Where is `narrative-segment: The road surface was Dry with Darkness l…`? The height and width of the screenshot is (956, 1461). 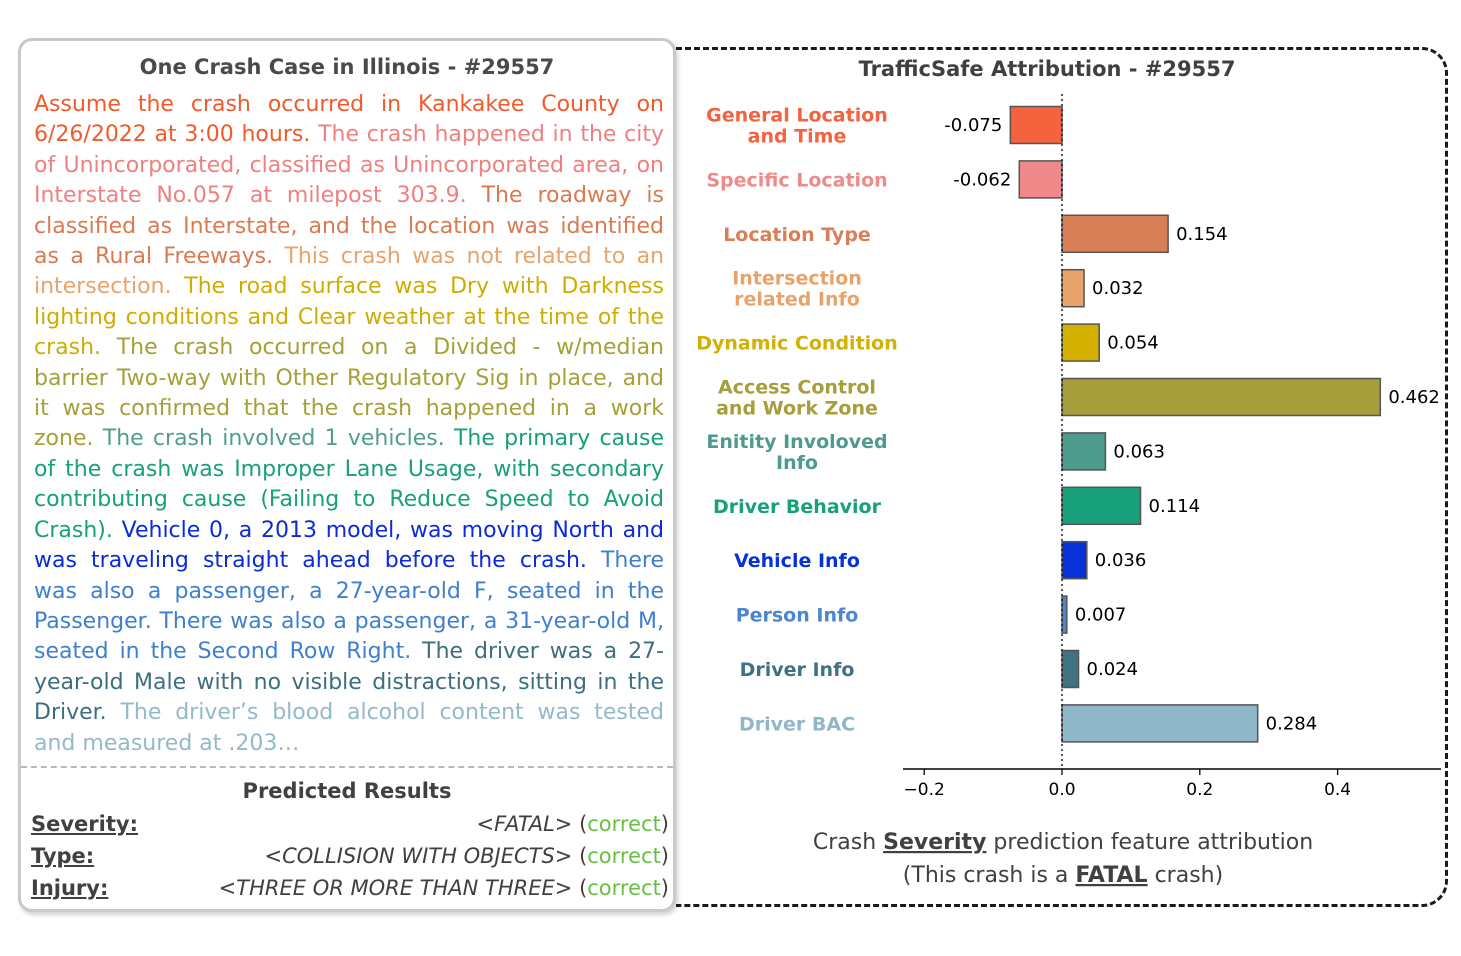
narrative-segment: The road surface was Dry with Darkness l… is located at coordinates (349, 317).